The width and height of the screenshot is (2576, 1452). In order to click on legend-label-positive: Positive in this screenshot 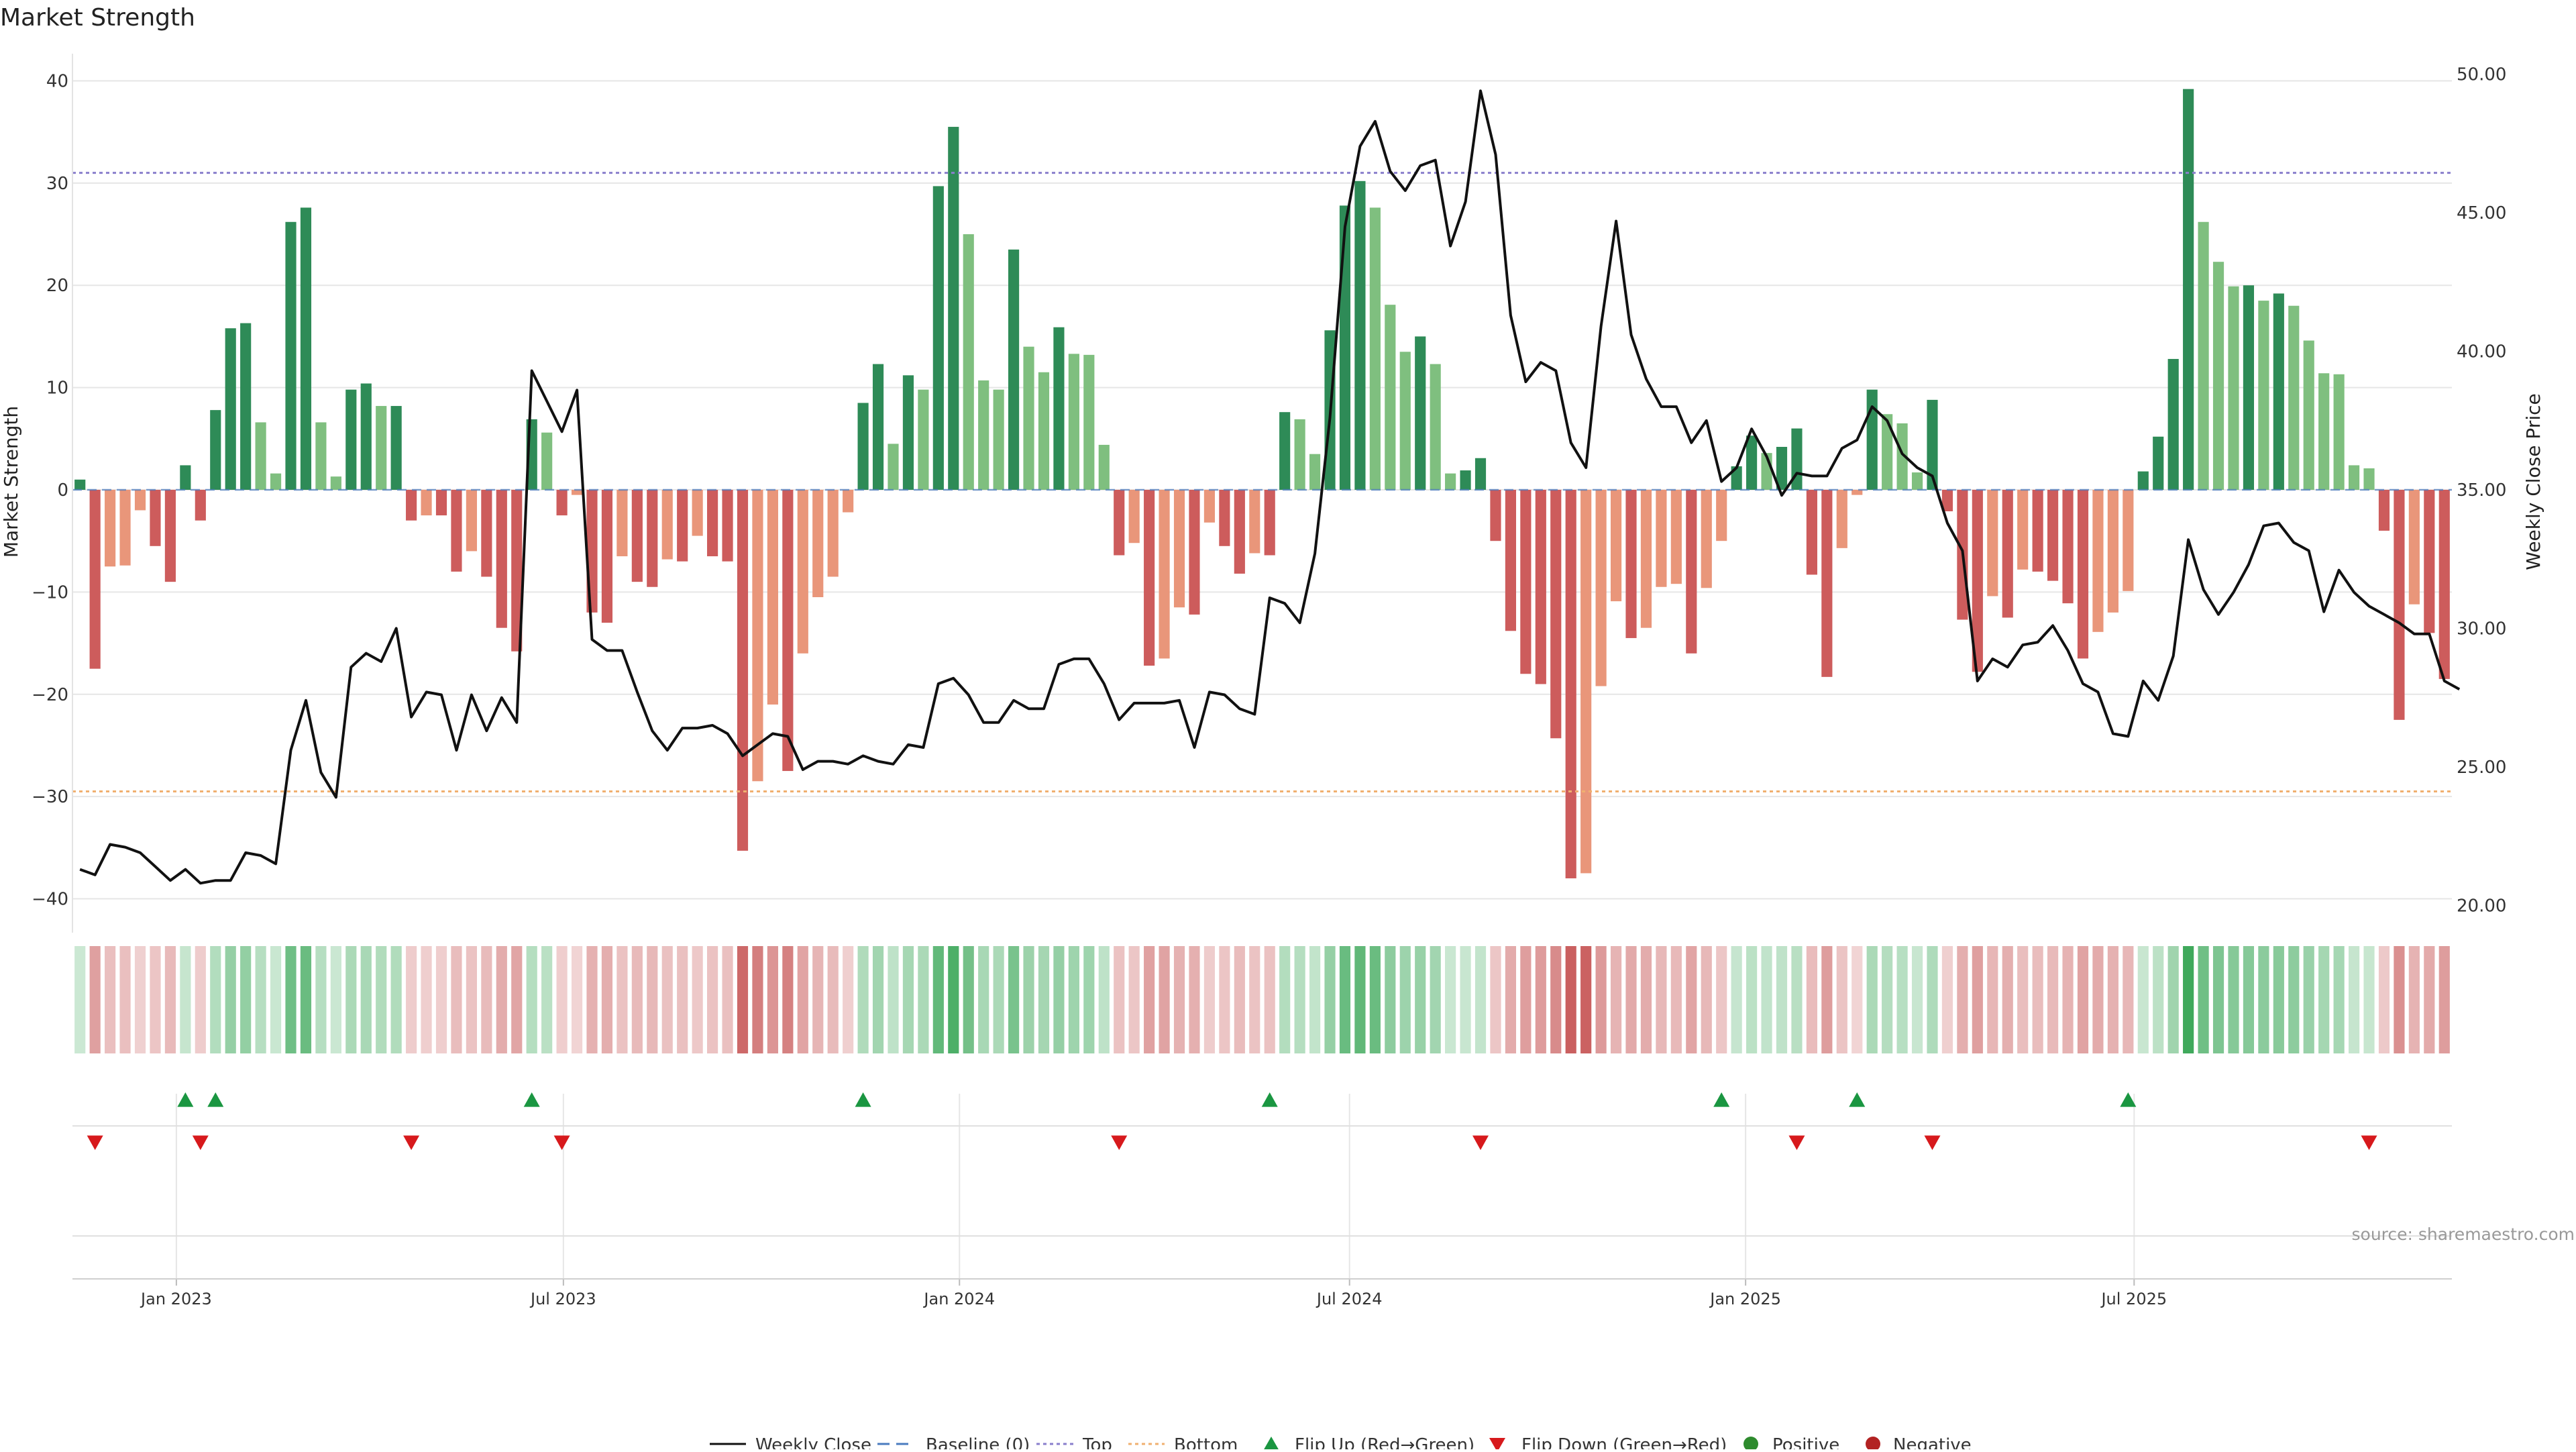, I will do `click(1805, 1442)`.